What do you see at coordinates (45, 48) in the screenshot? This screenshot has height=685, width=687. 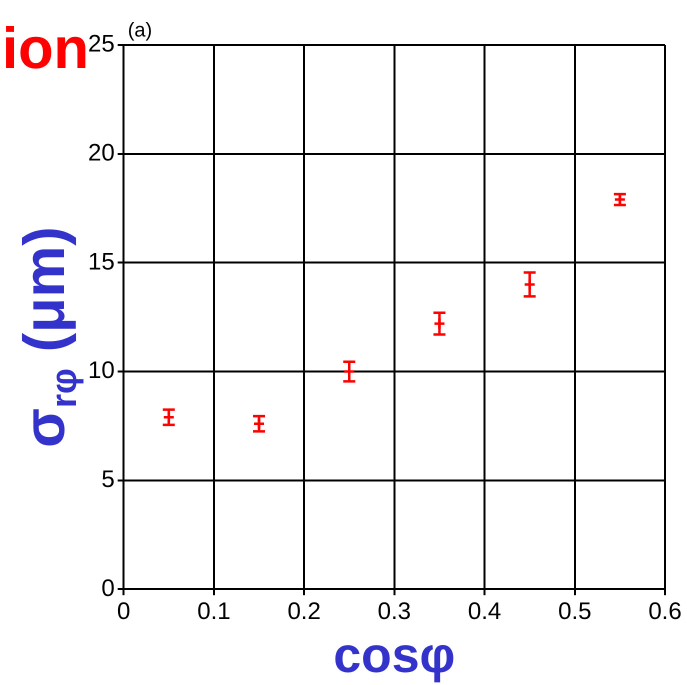 I see `chart-title: ion` at bounding box center [45, 48].